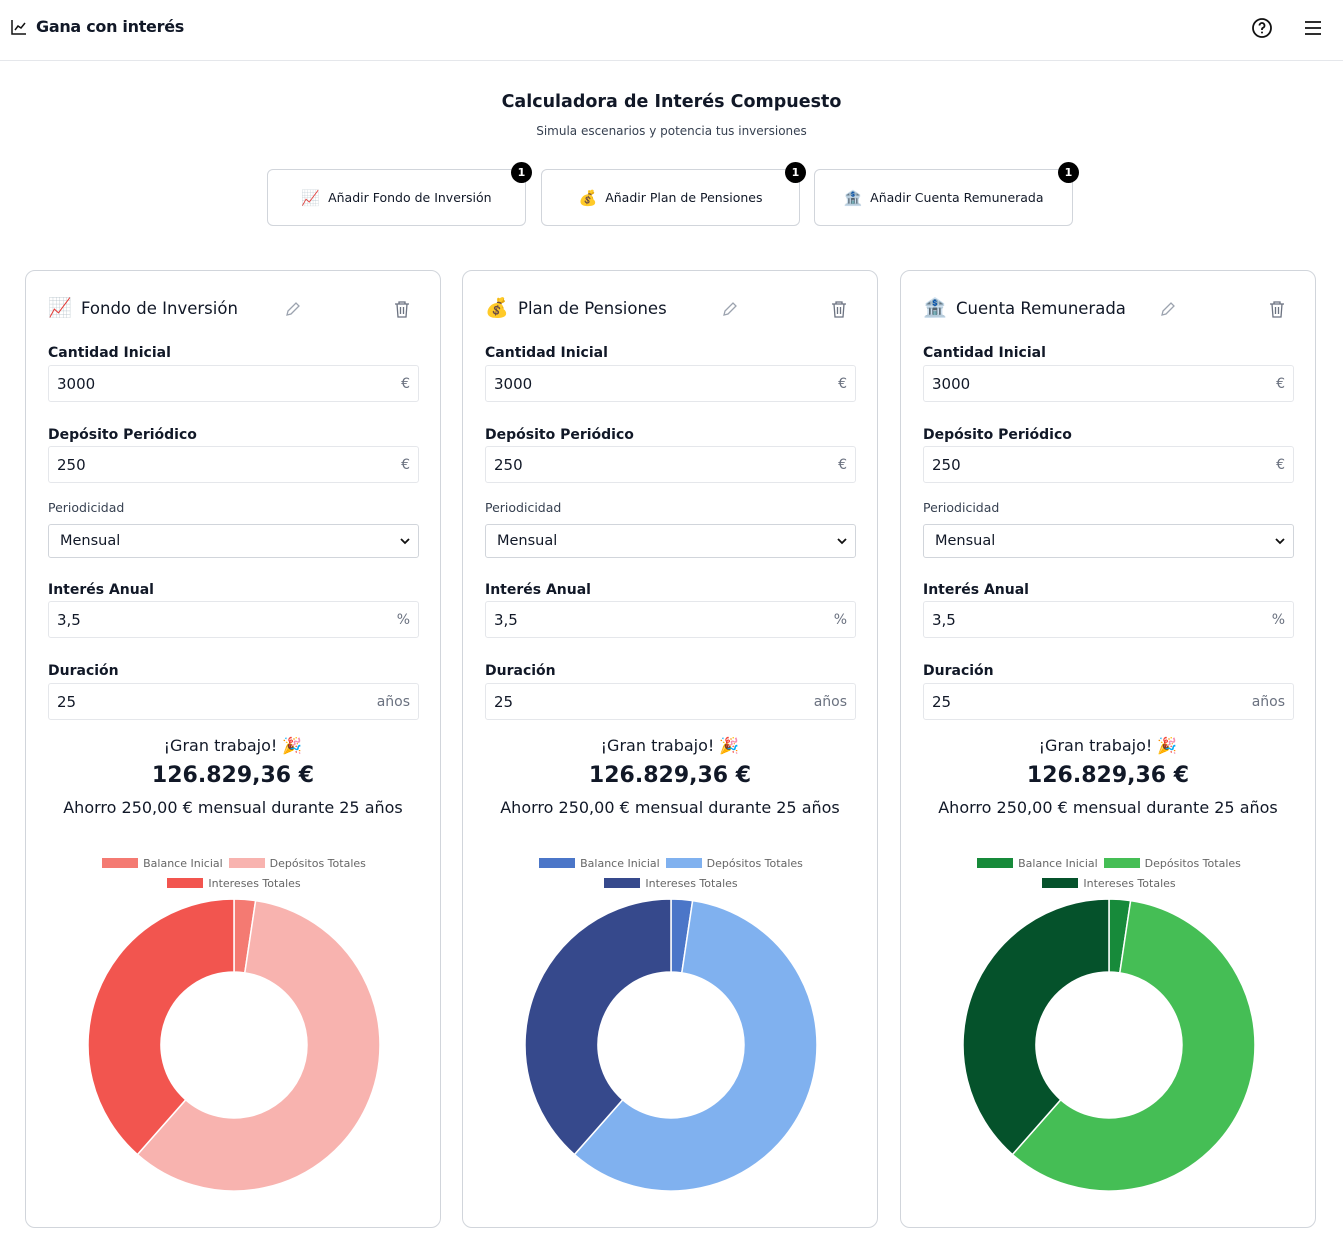  What do you see at coordinates (497, 308) in the screenshot?
I see `card-icon: 💰` at bounding box center [497, 308].